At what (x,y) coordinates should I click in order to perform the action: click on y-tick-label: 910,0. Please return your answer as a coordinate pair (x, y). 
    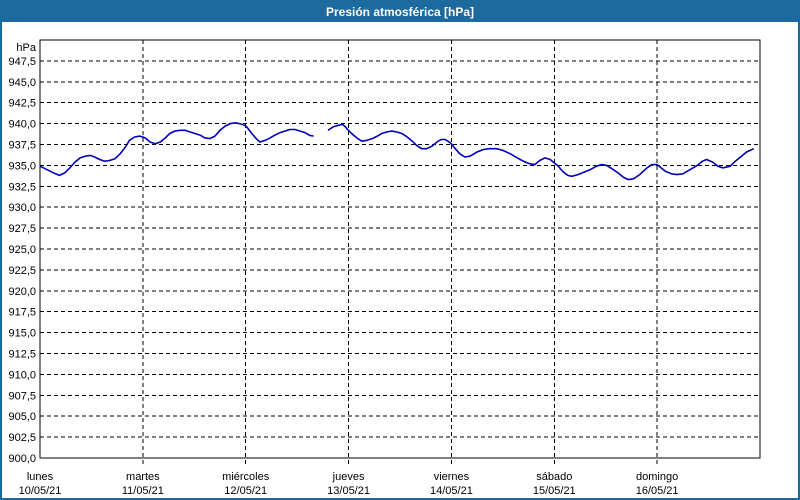
    Looking at the image, I should click on (22, 375).